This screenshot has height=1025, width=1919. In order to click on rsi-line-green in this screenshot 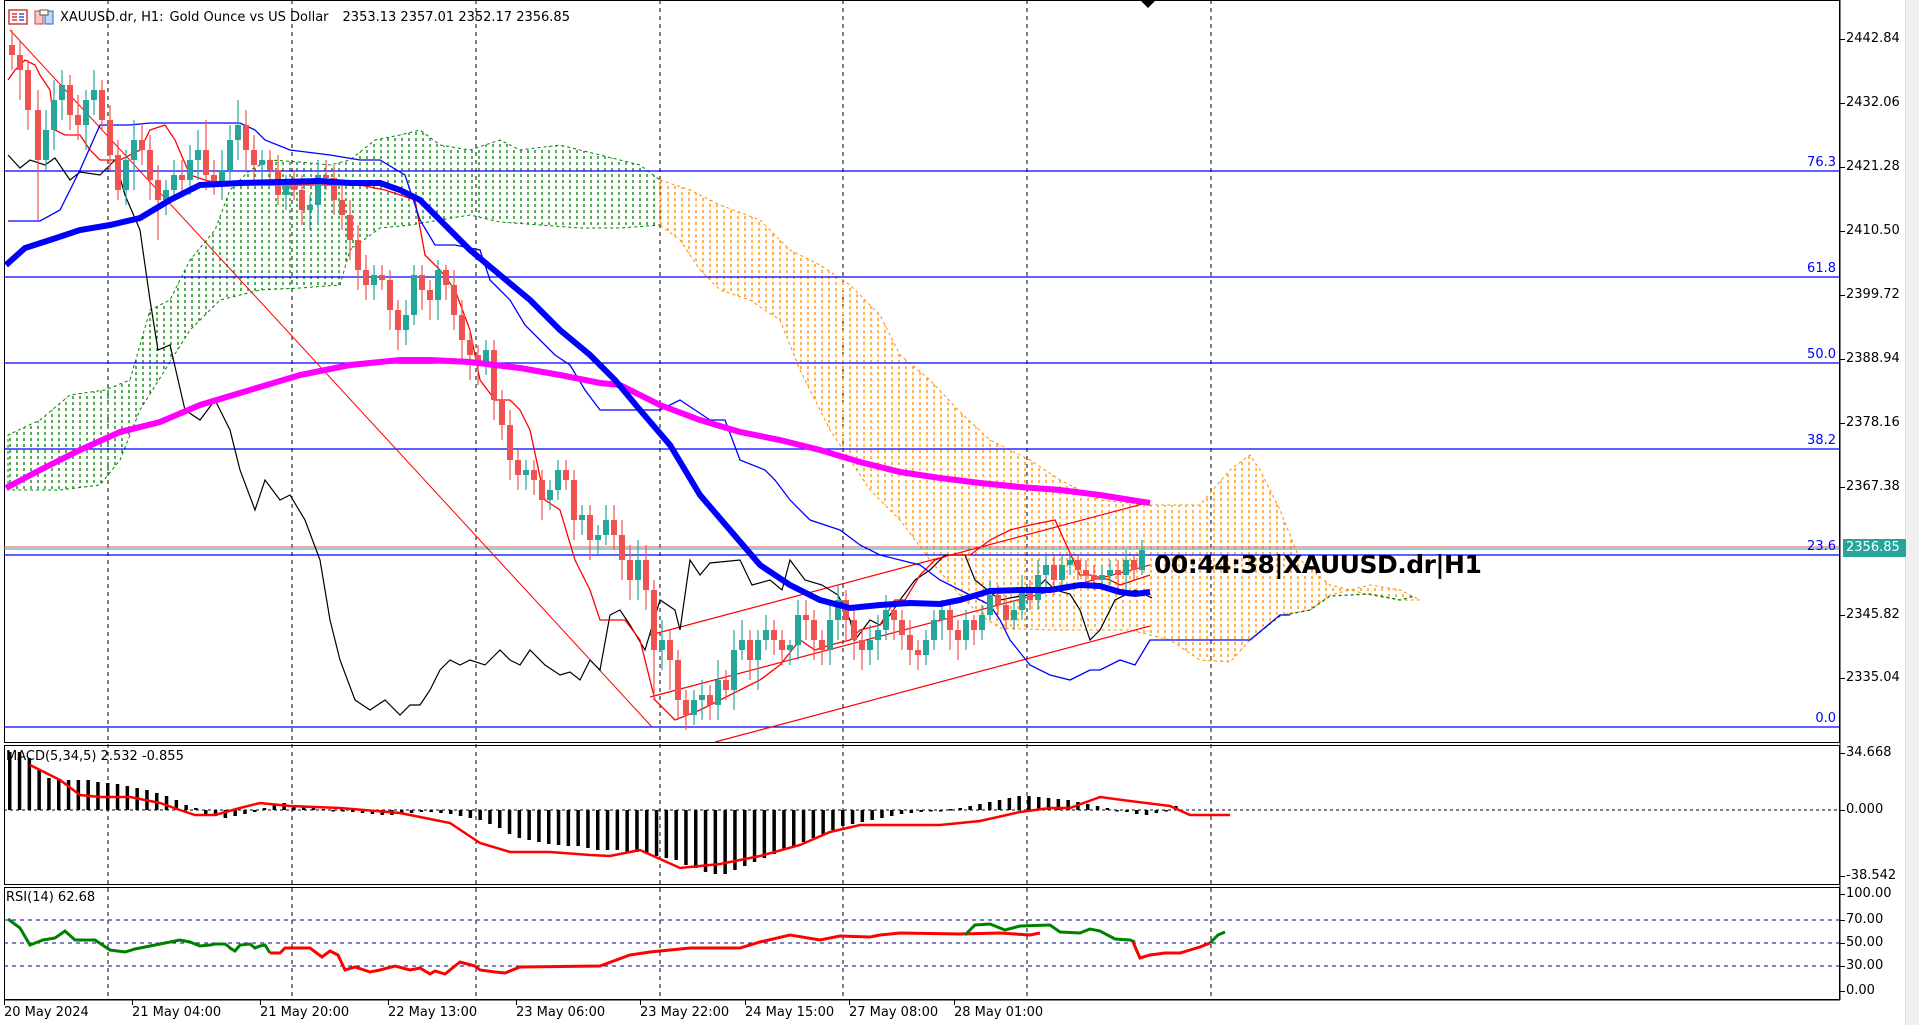, I will do `click(139, 935)`.